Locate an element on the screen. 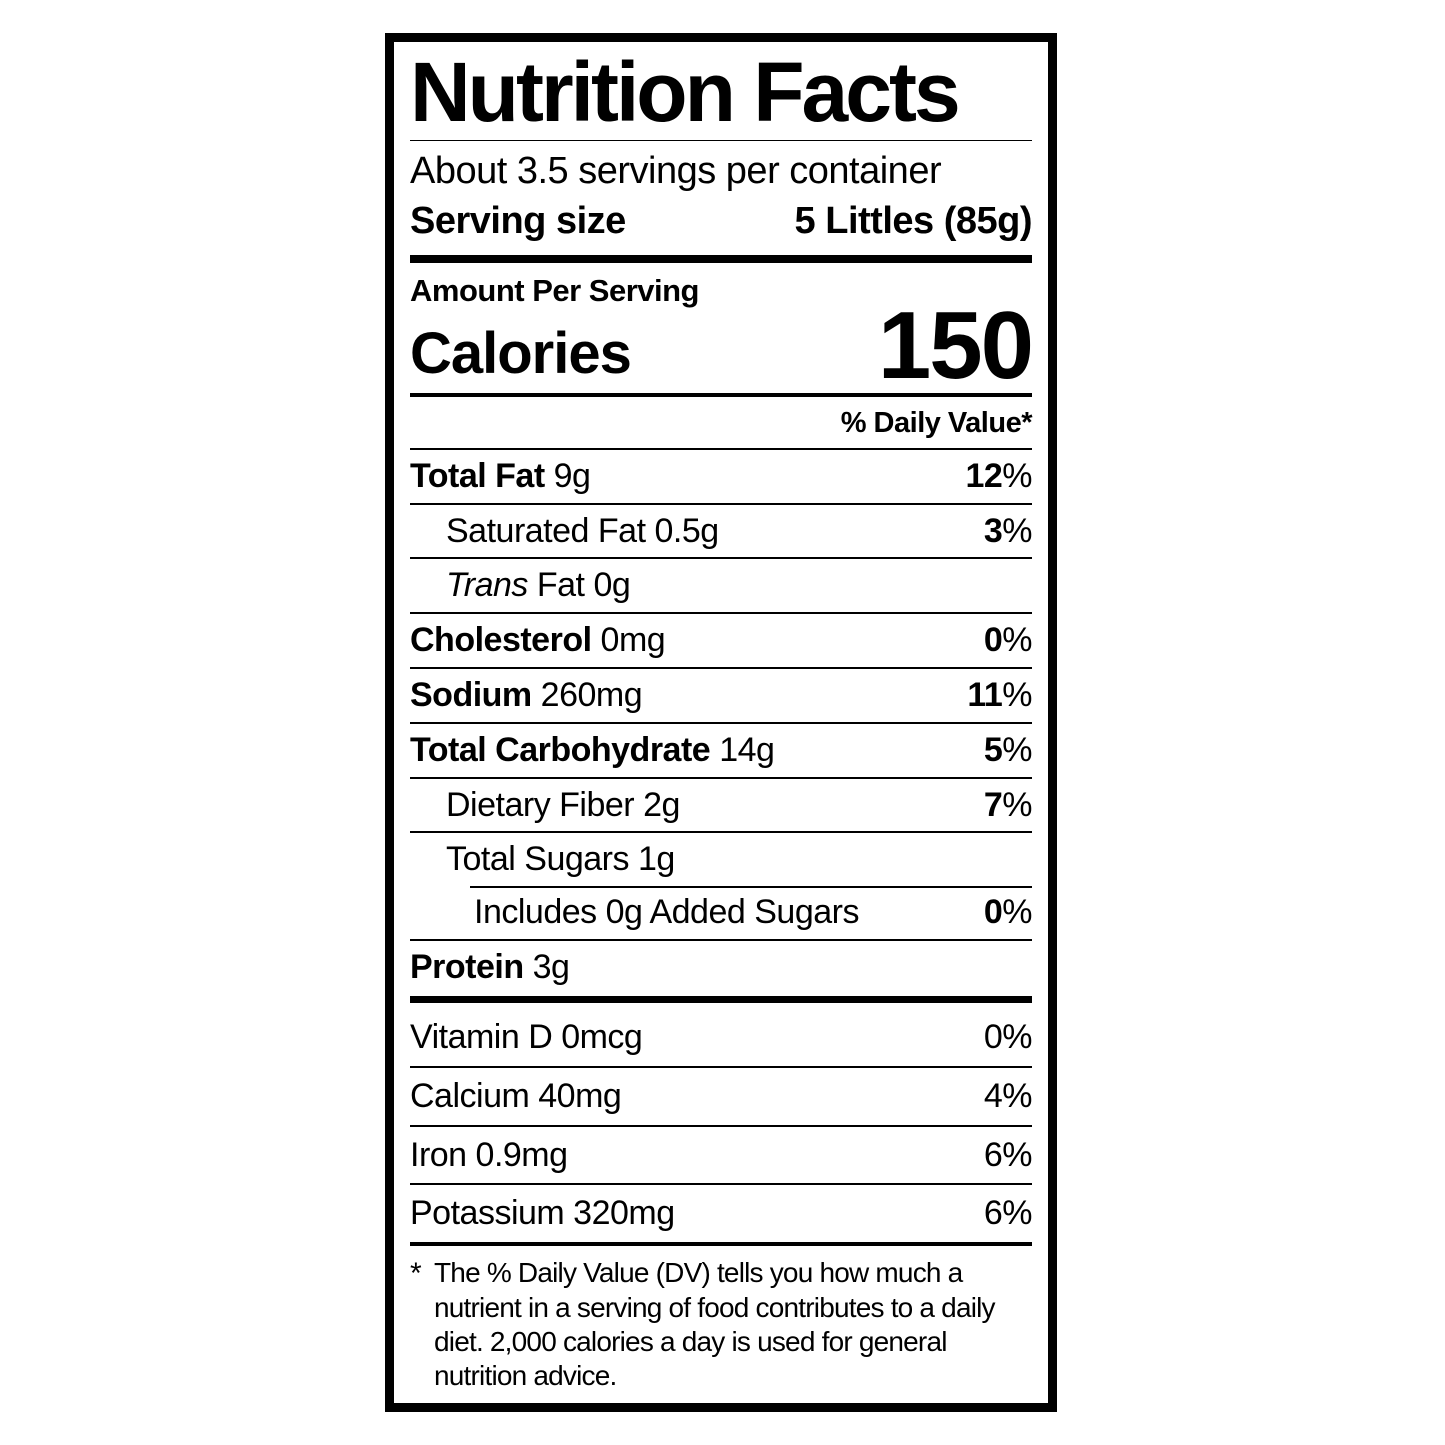  nutrient-daily-value: 12% is located at coordinates (998, 475).